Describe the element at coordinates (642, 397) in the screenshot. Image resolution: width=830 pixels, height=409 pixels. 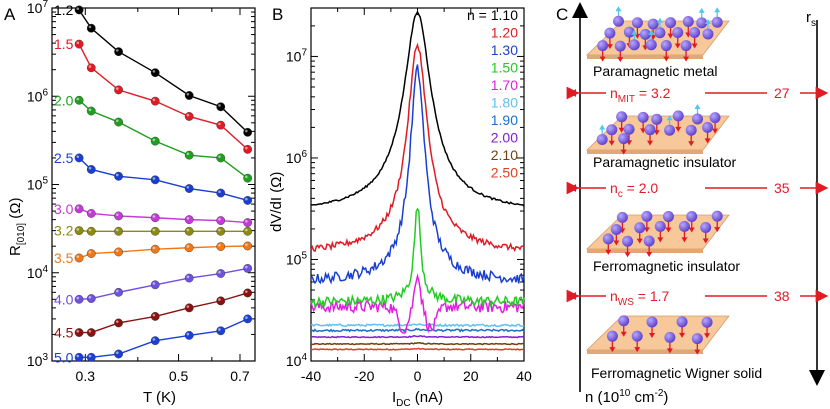
I see `density-label-unit: cm` at that location.